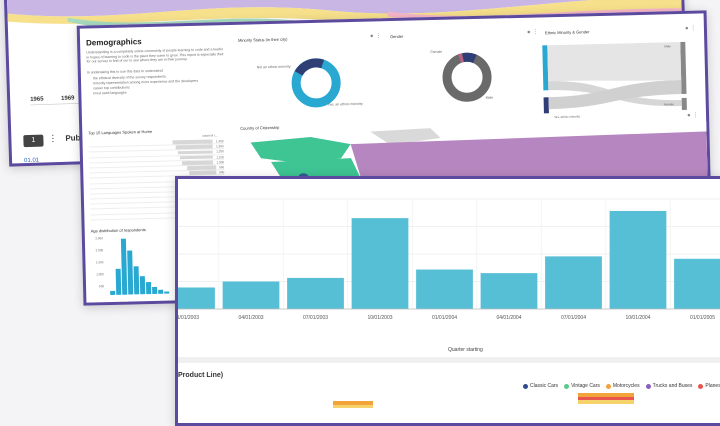  What do you see at coordinates (444, 289) in the screenshot?
I see `bar-01-01-2004` at bounding box center [444, 289].